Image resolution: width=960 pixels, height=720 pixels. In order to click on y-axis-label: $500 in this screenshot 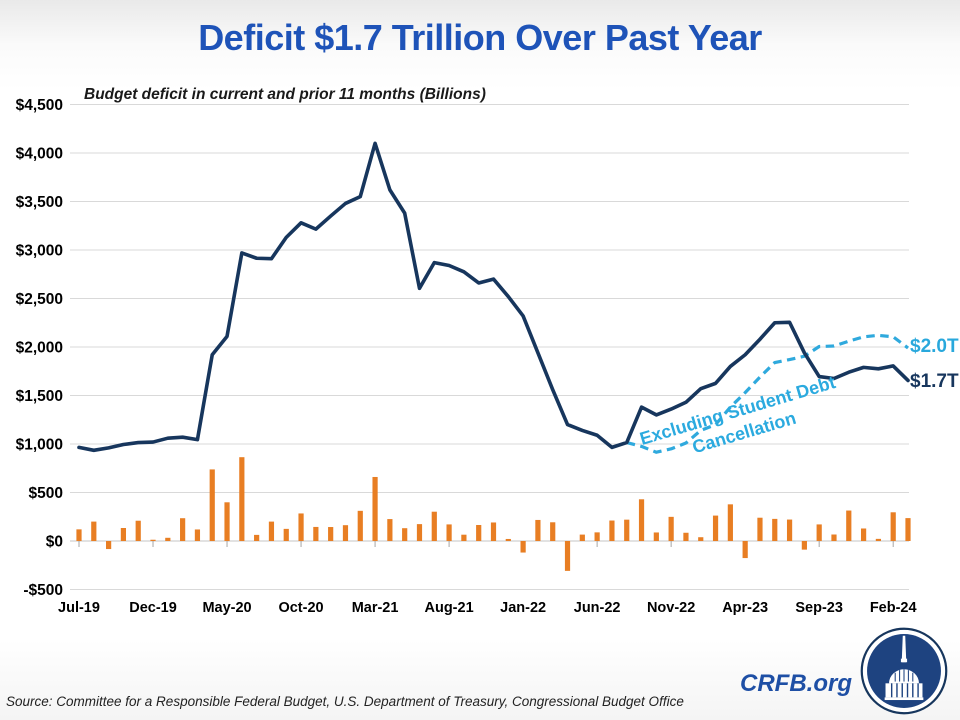, I will do `click(46, 493)`.